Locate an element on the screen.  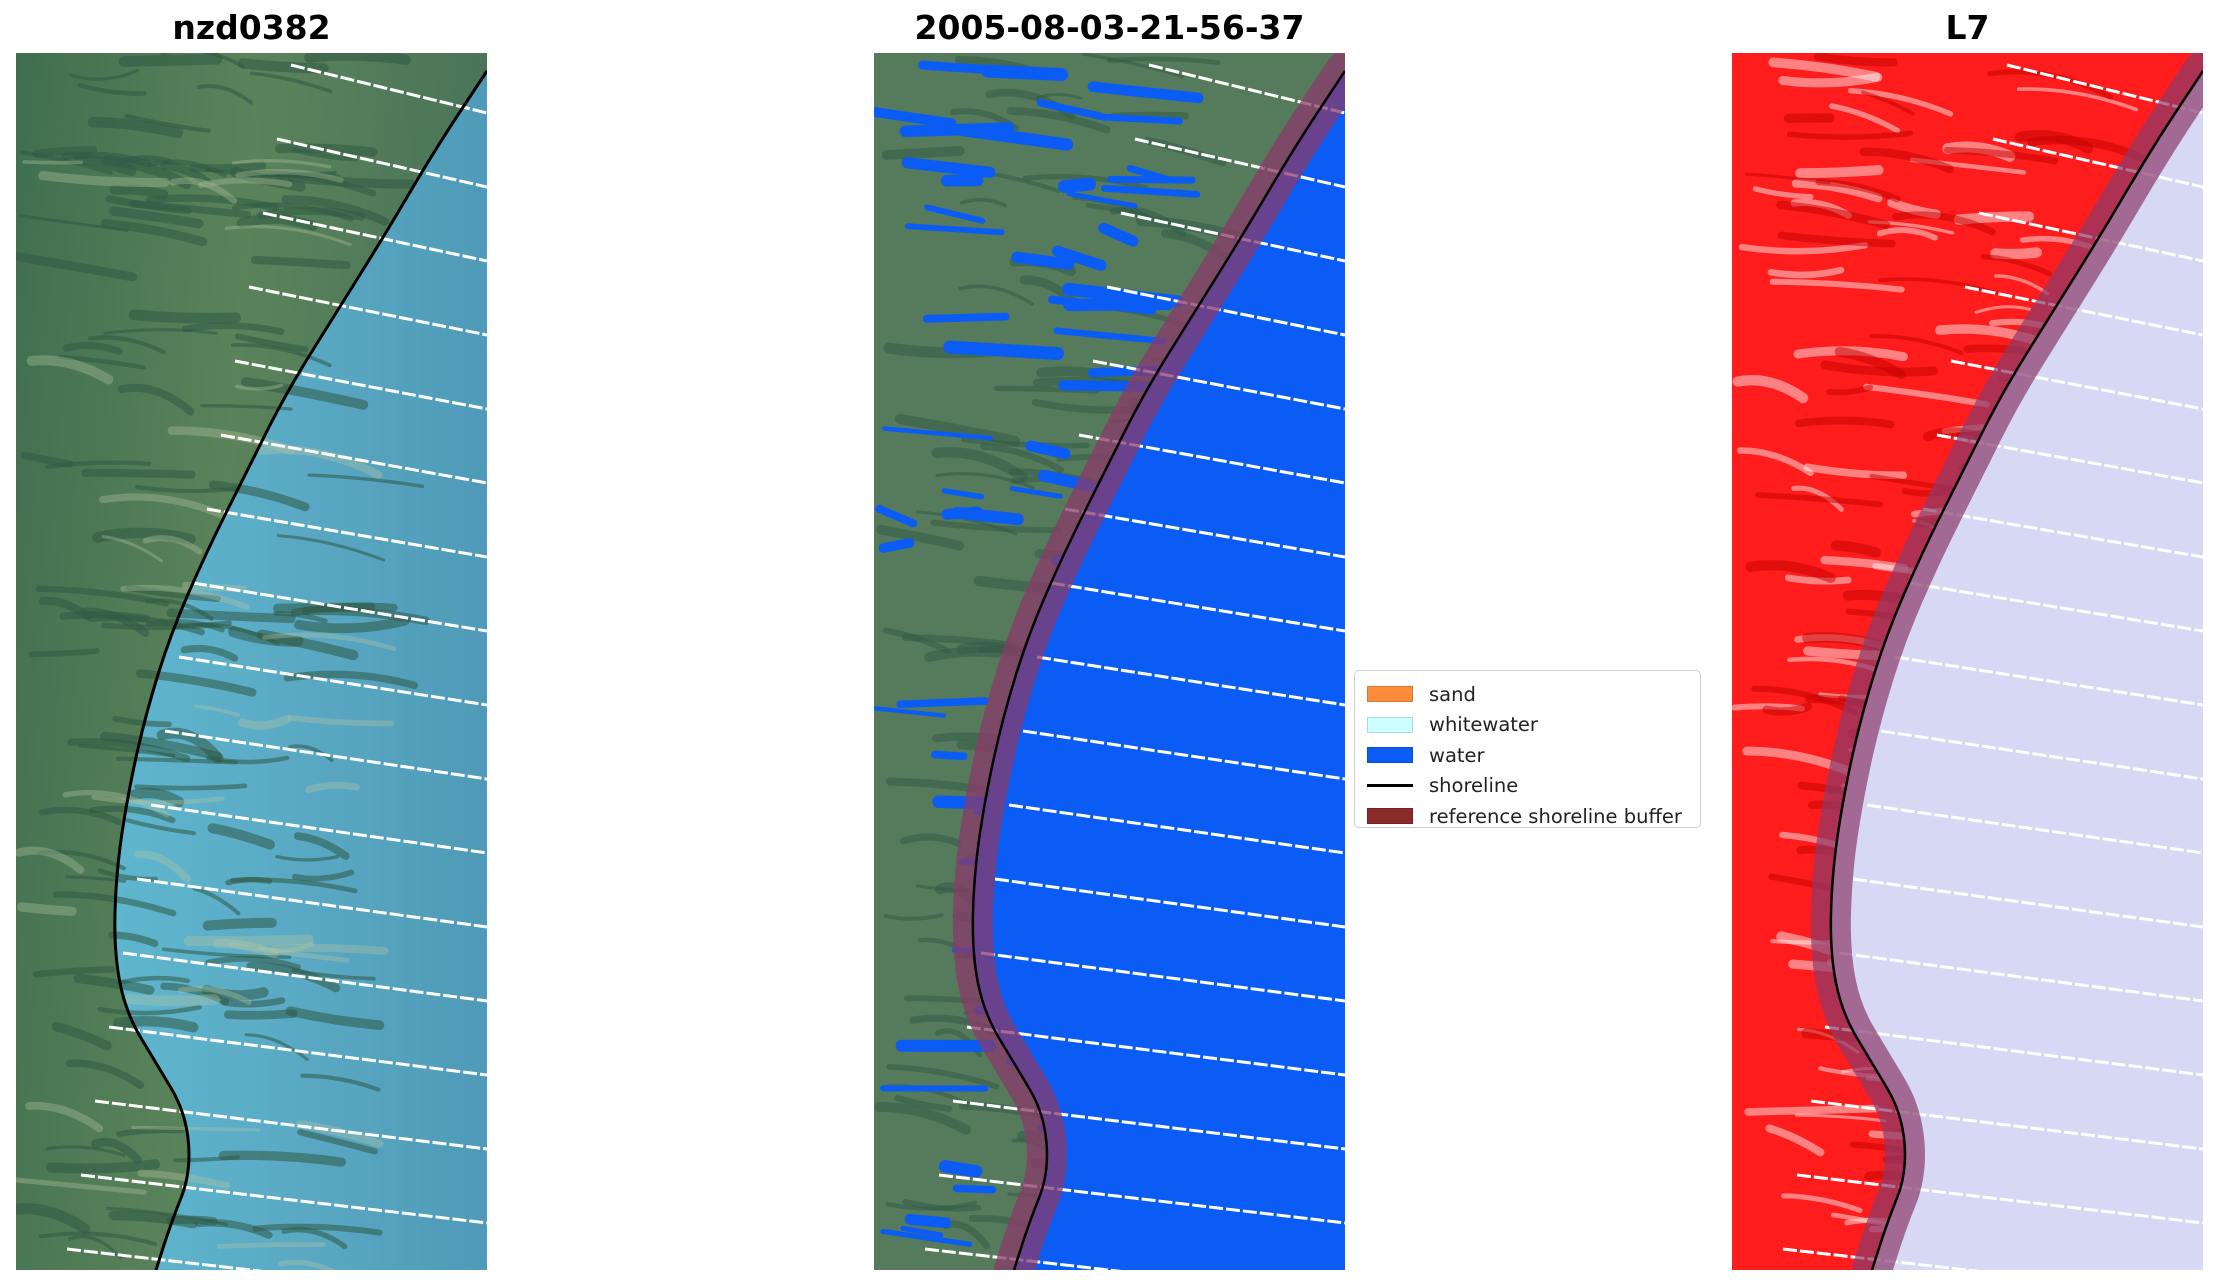
legend-swatch-buffer is located at coordinates (1390, 816).